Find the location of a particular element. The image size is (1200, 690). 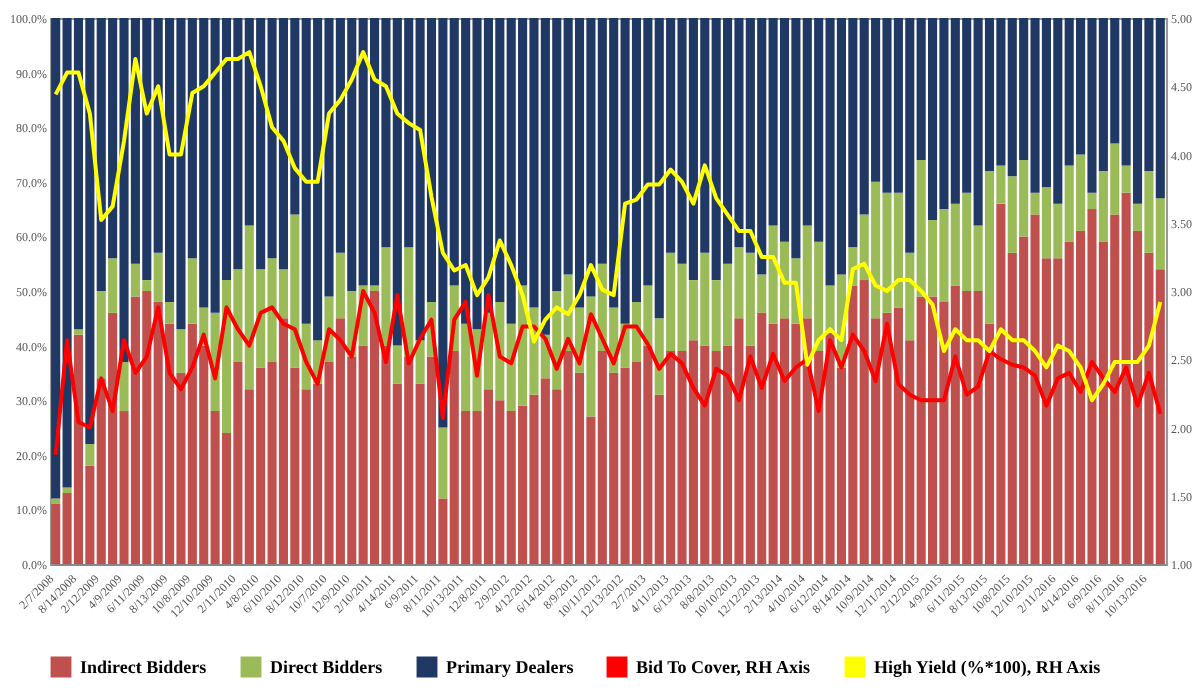

legend-label: Indirect Bidders is located at coordinates (144, 667).